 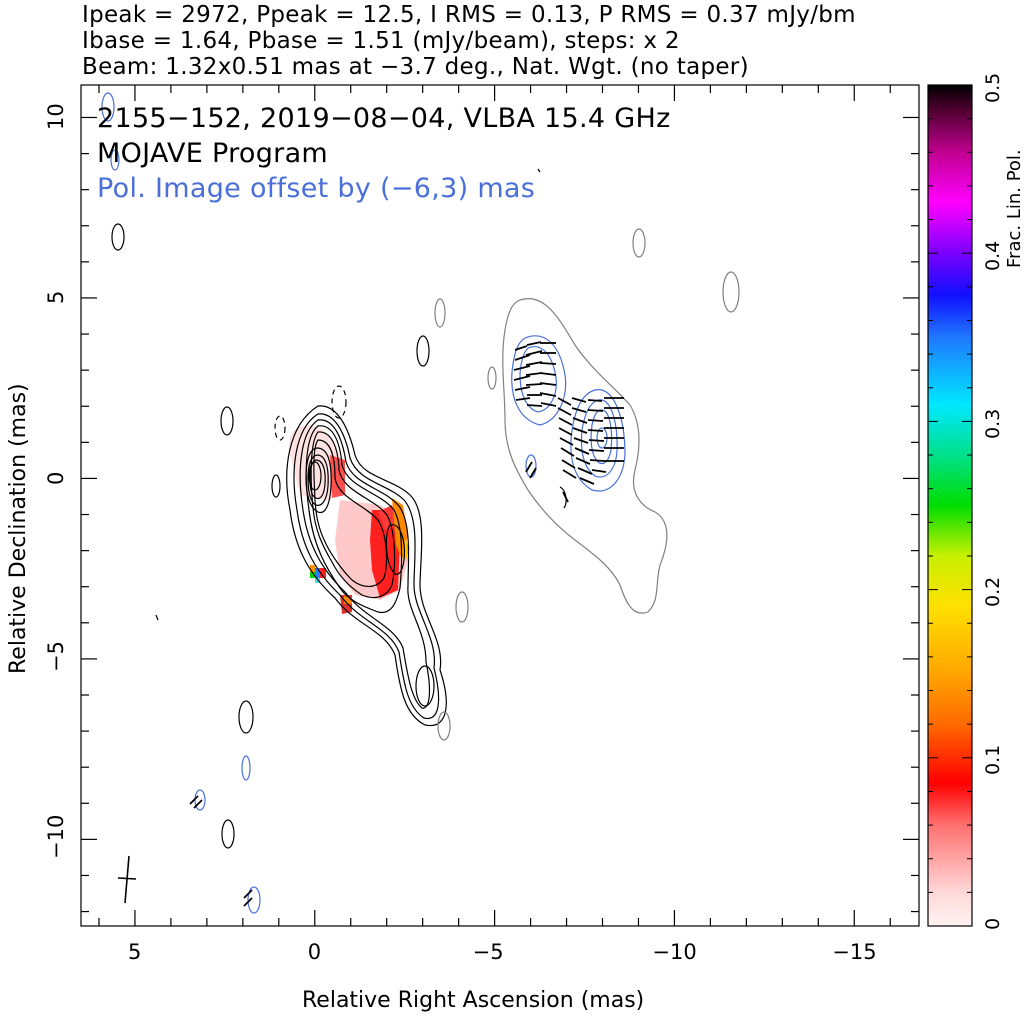 What do you see at coordinates (56, 656) in the screenshot?
I see `y-tick-label: −5` at bounding box center [56, 656].